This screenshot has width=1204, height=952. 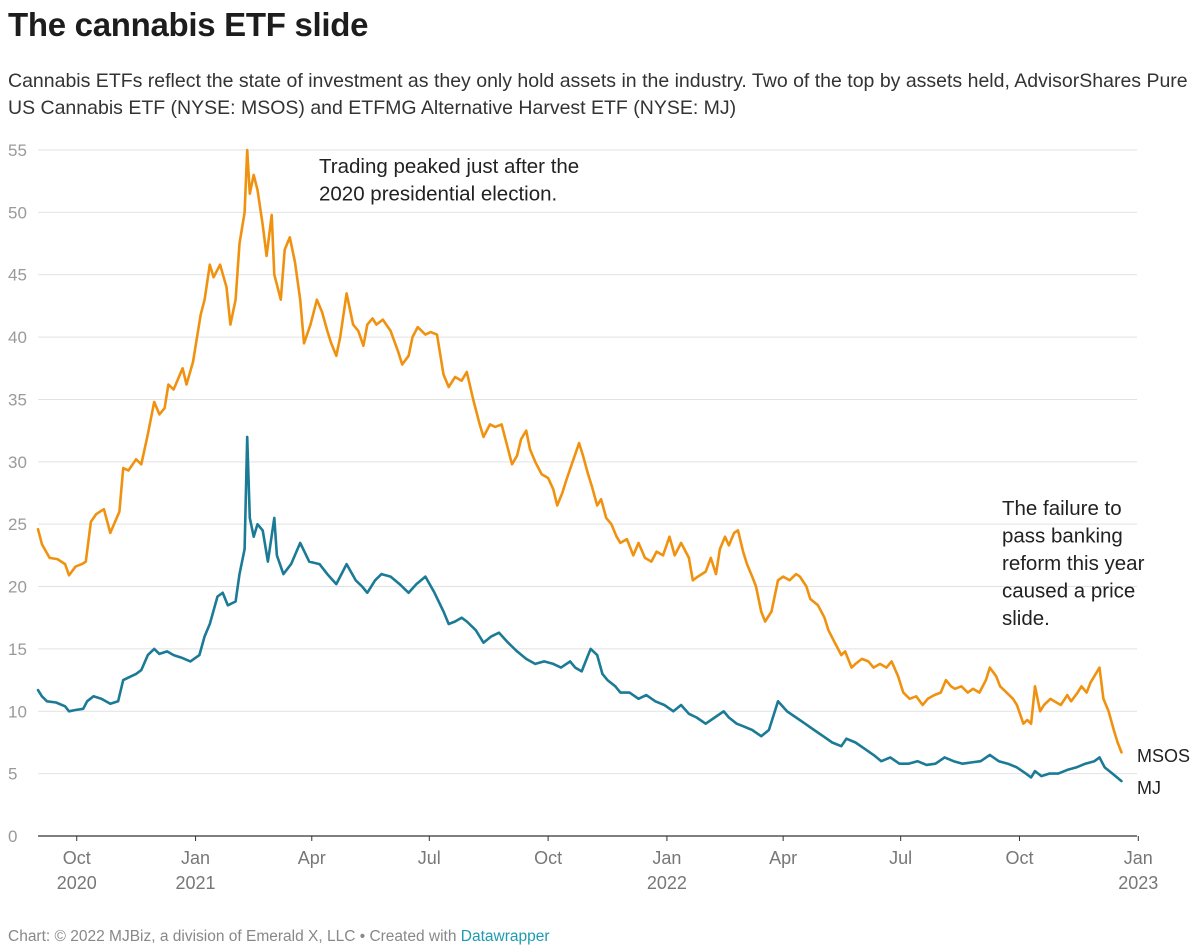 What do you see at coordinates (1163, 756) in the screenshot?
I see `series-label-msos: MSOS` at bounding box center [1163, 756].